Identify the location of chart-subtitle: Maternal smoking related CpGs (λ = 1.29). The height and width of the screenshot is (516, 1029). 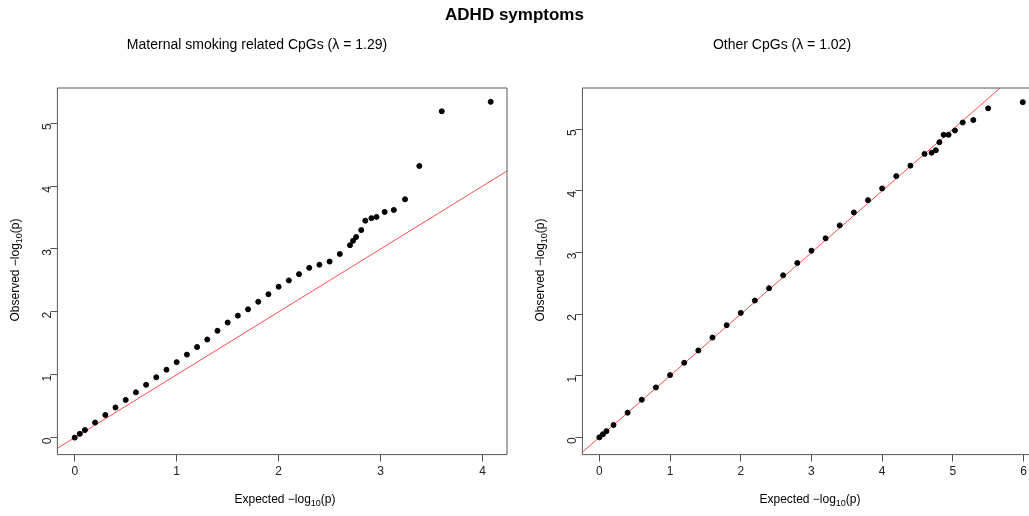
(257, 44).